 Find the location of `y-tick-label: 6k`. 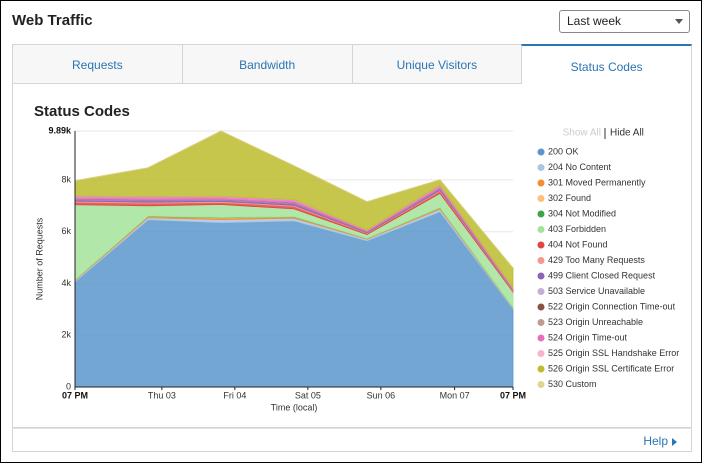

y-tick-label: 6k is located at coordinates (66, 231).